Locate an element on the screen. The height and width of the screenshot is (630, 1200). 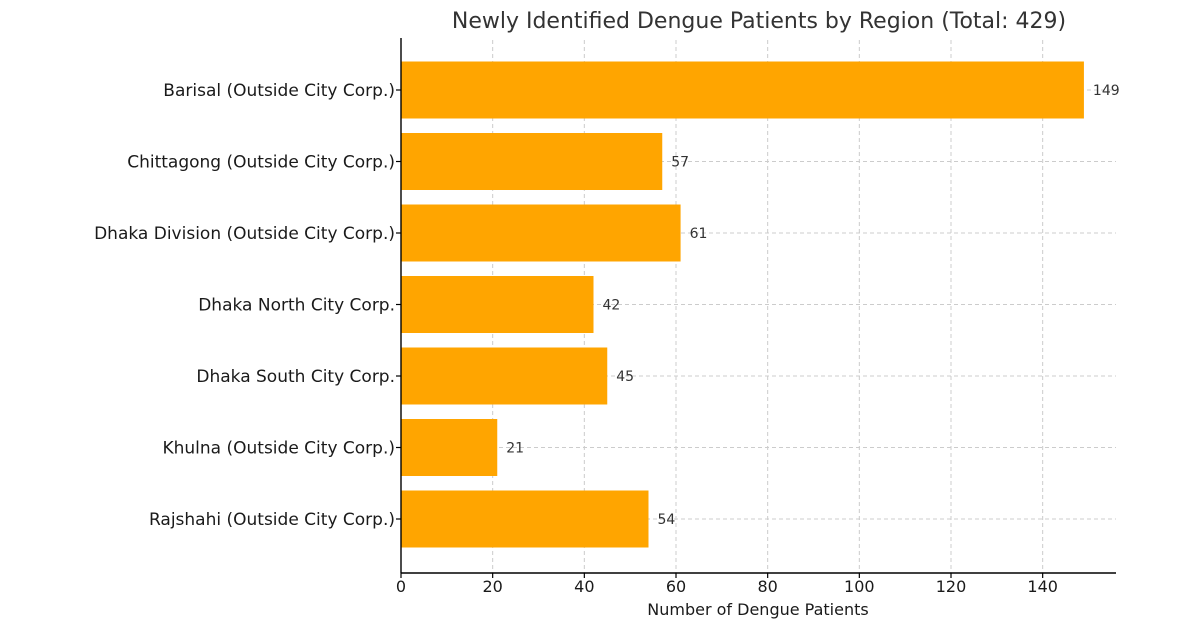
x-tick-label: 140 is located at coordinates (1042, 586).